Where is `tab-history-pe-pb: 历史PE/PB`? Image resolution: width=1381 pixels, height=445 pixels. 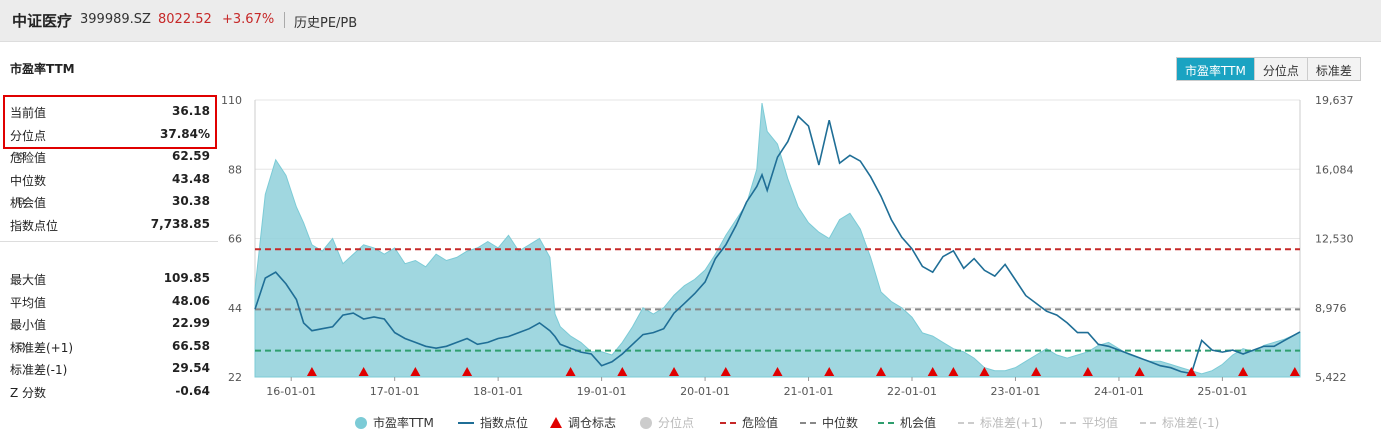
tab-history-pe-pb: 历史PE/PB is located at coordinates (326, 23).